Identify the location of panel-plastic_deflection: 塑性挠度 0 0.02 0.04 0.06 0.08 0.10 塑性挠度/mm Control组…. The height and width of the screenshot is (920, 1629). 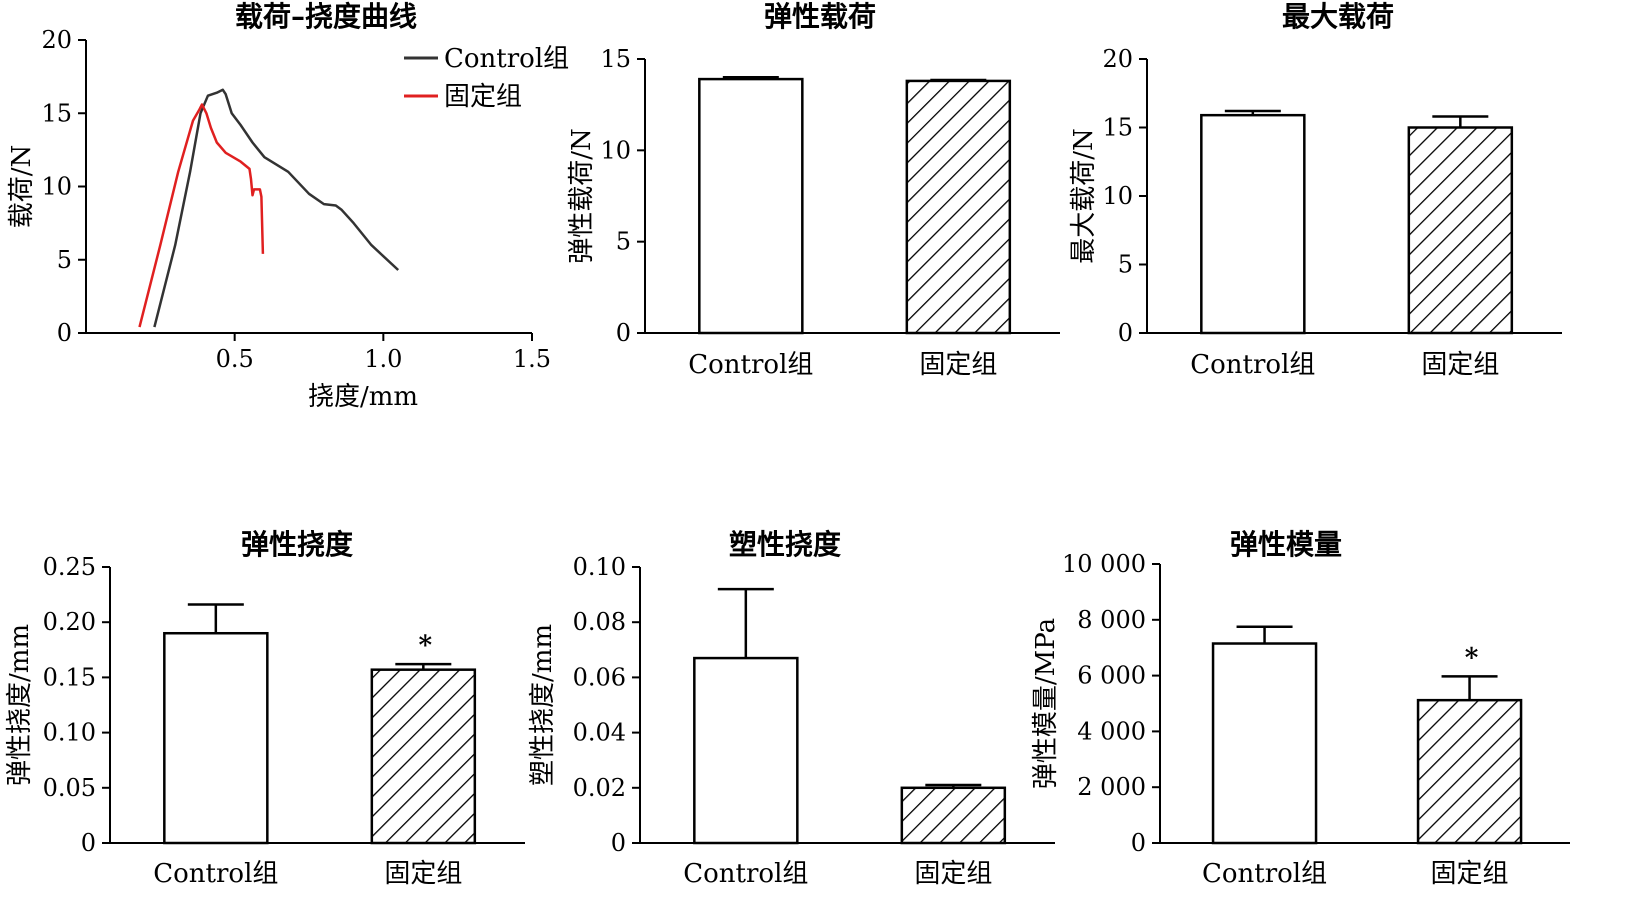
(791, 708).